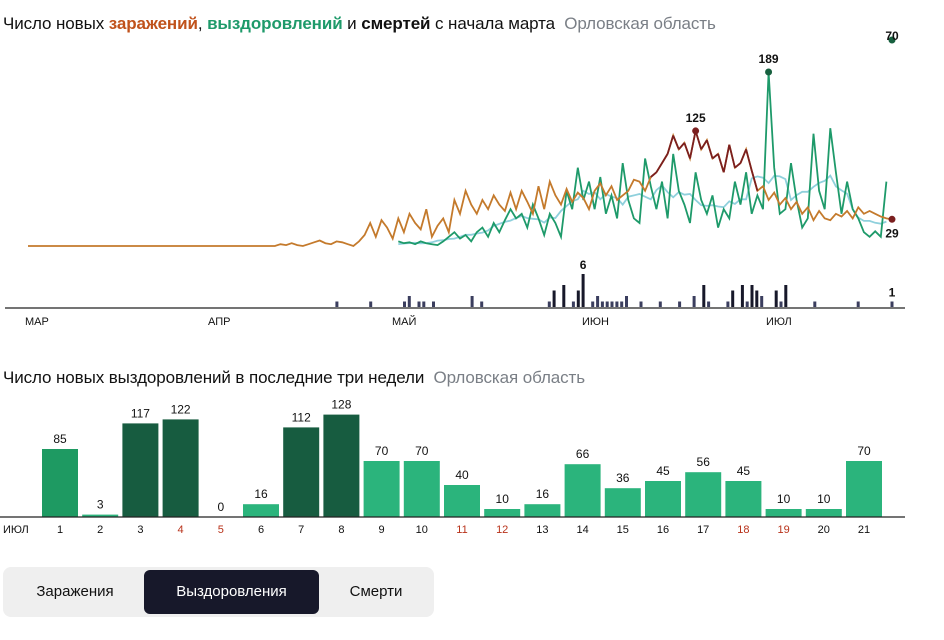 The image size is (944, 640). I want to click on x-label: 1, so click(60, 530).